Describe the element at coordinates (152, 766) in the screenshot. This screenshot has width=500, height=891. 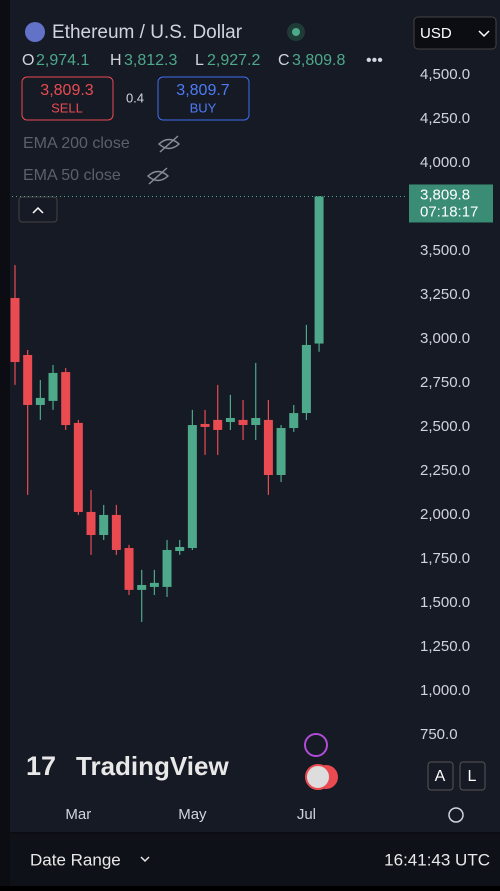
I see `watermark: TradingView` at that location.